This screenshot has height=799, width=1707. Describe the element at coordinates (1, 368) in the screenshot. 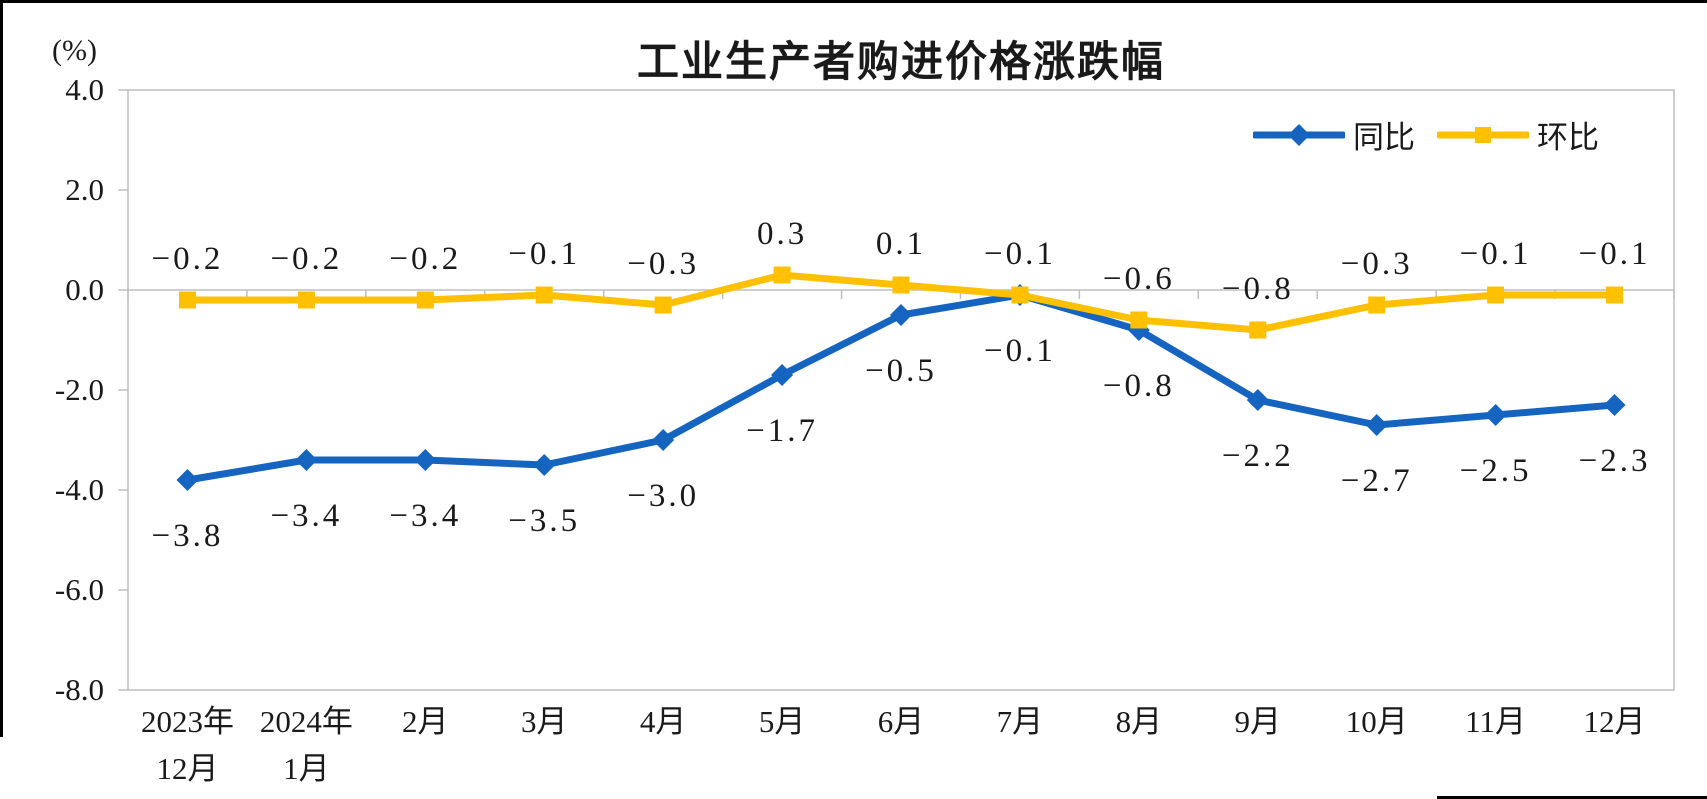

I see `frame-left-edge` at that location.